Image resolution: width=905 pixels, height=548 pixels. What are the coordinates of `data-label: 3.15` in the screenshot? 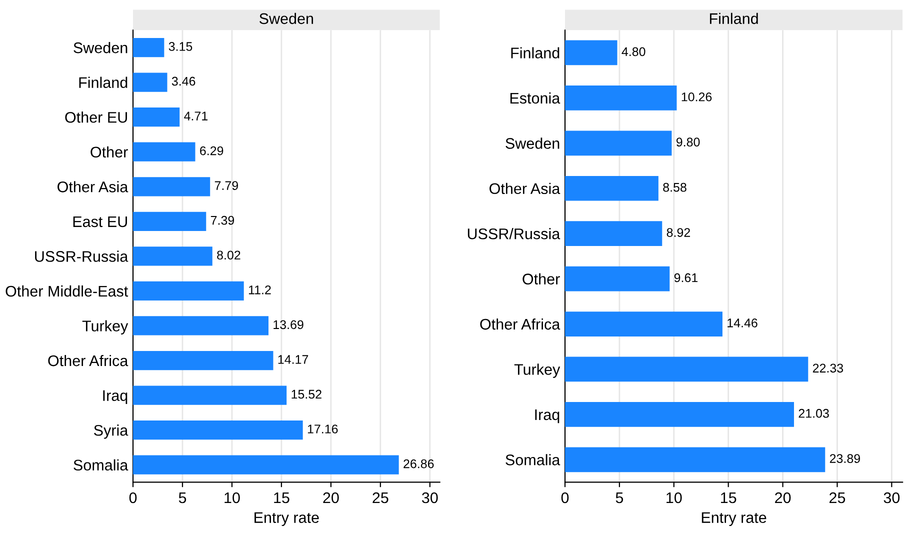 It's located at (180, 46).